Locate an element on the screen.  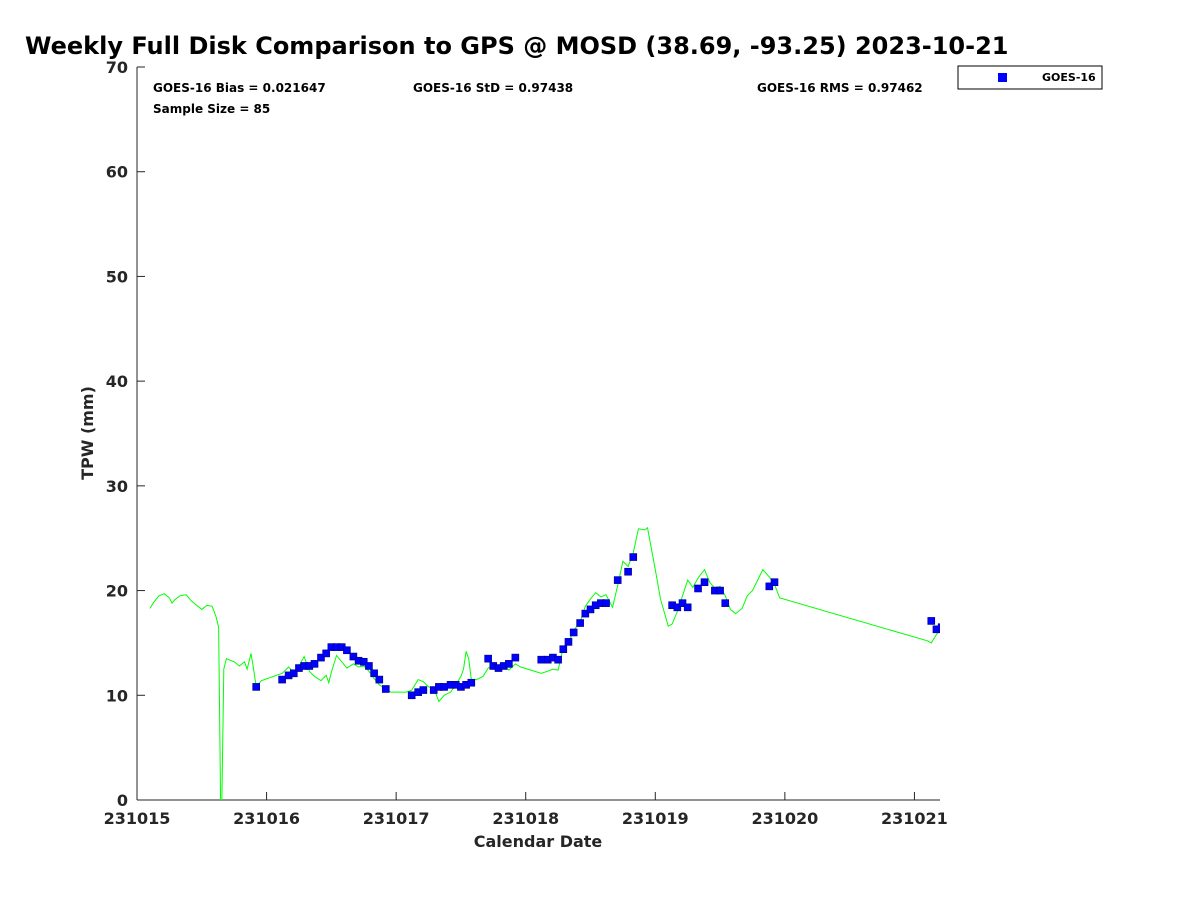
y-tick-label: 40 is located at coordinates (117, 381).